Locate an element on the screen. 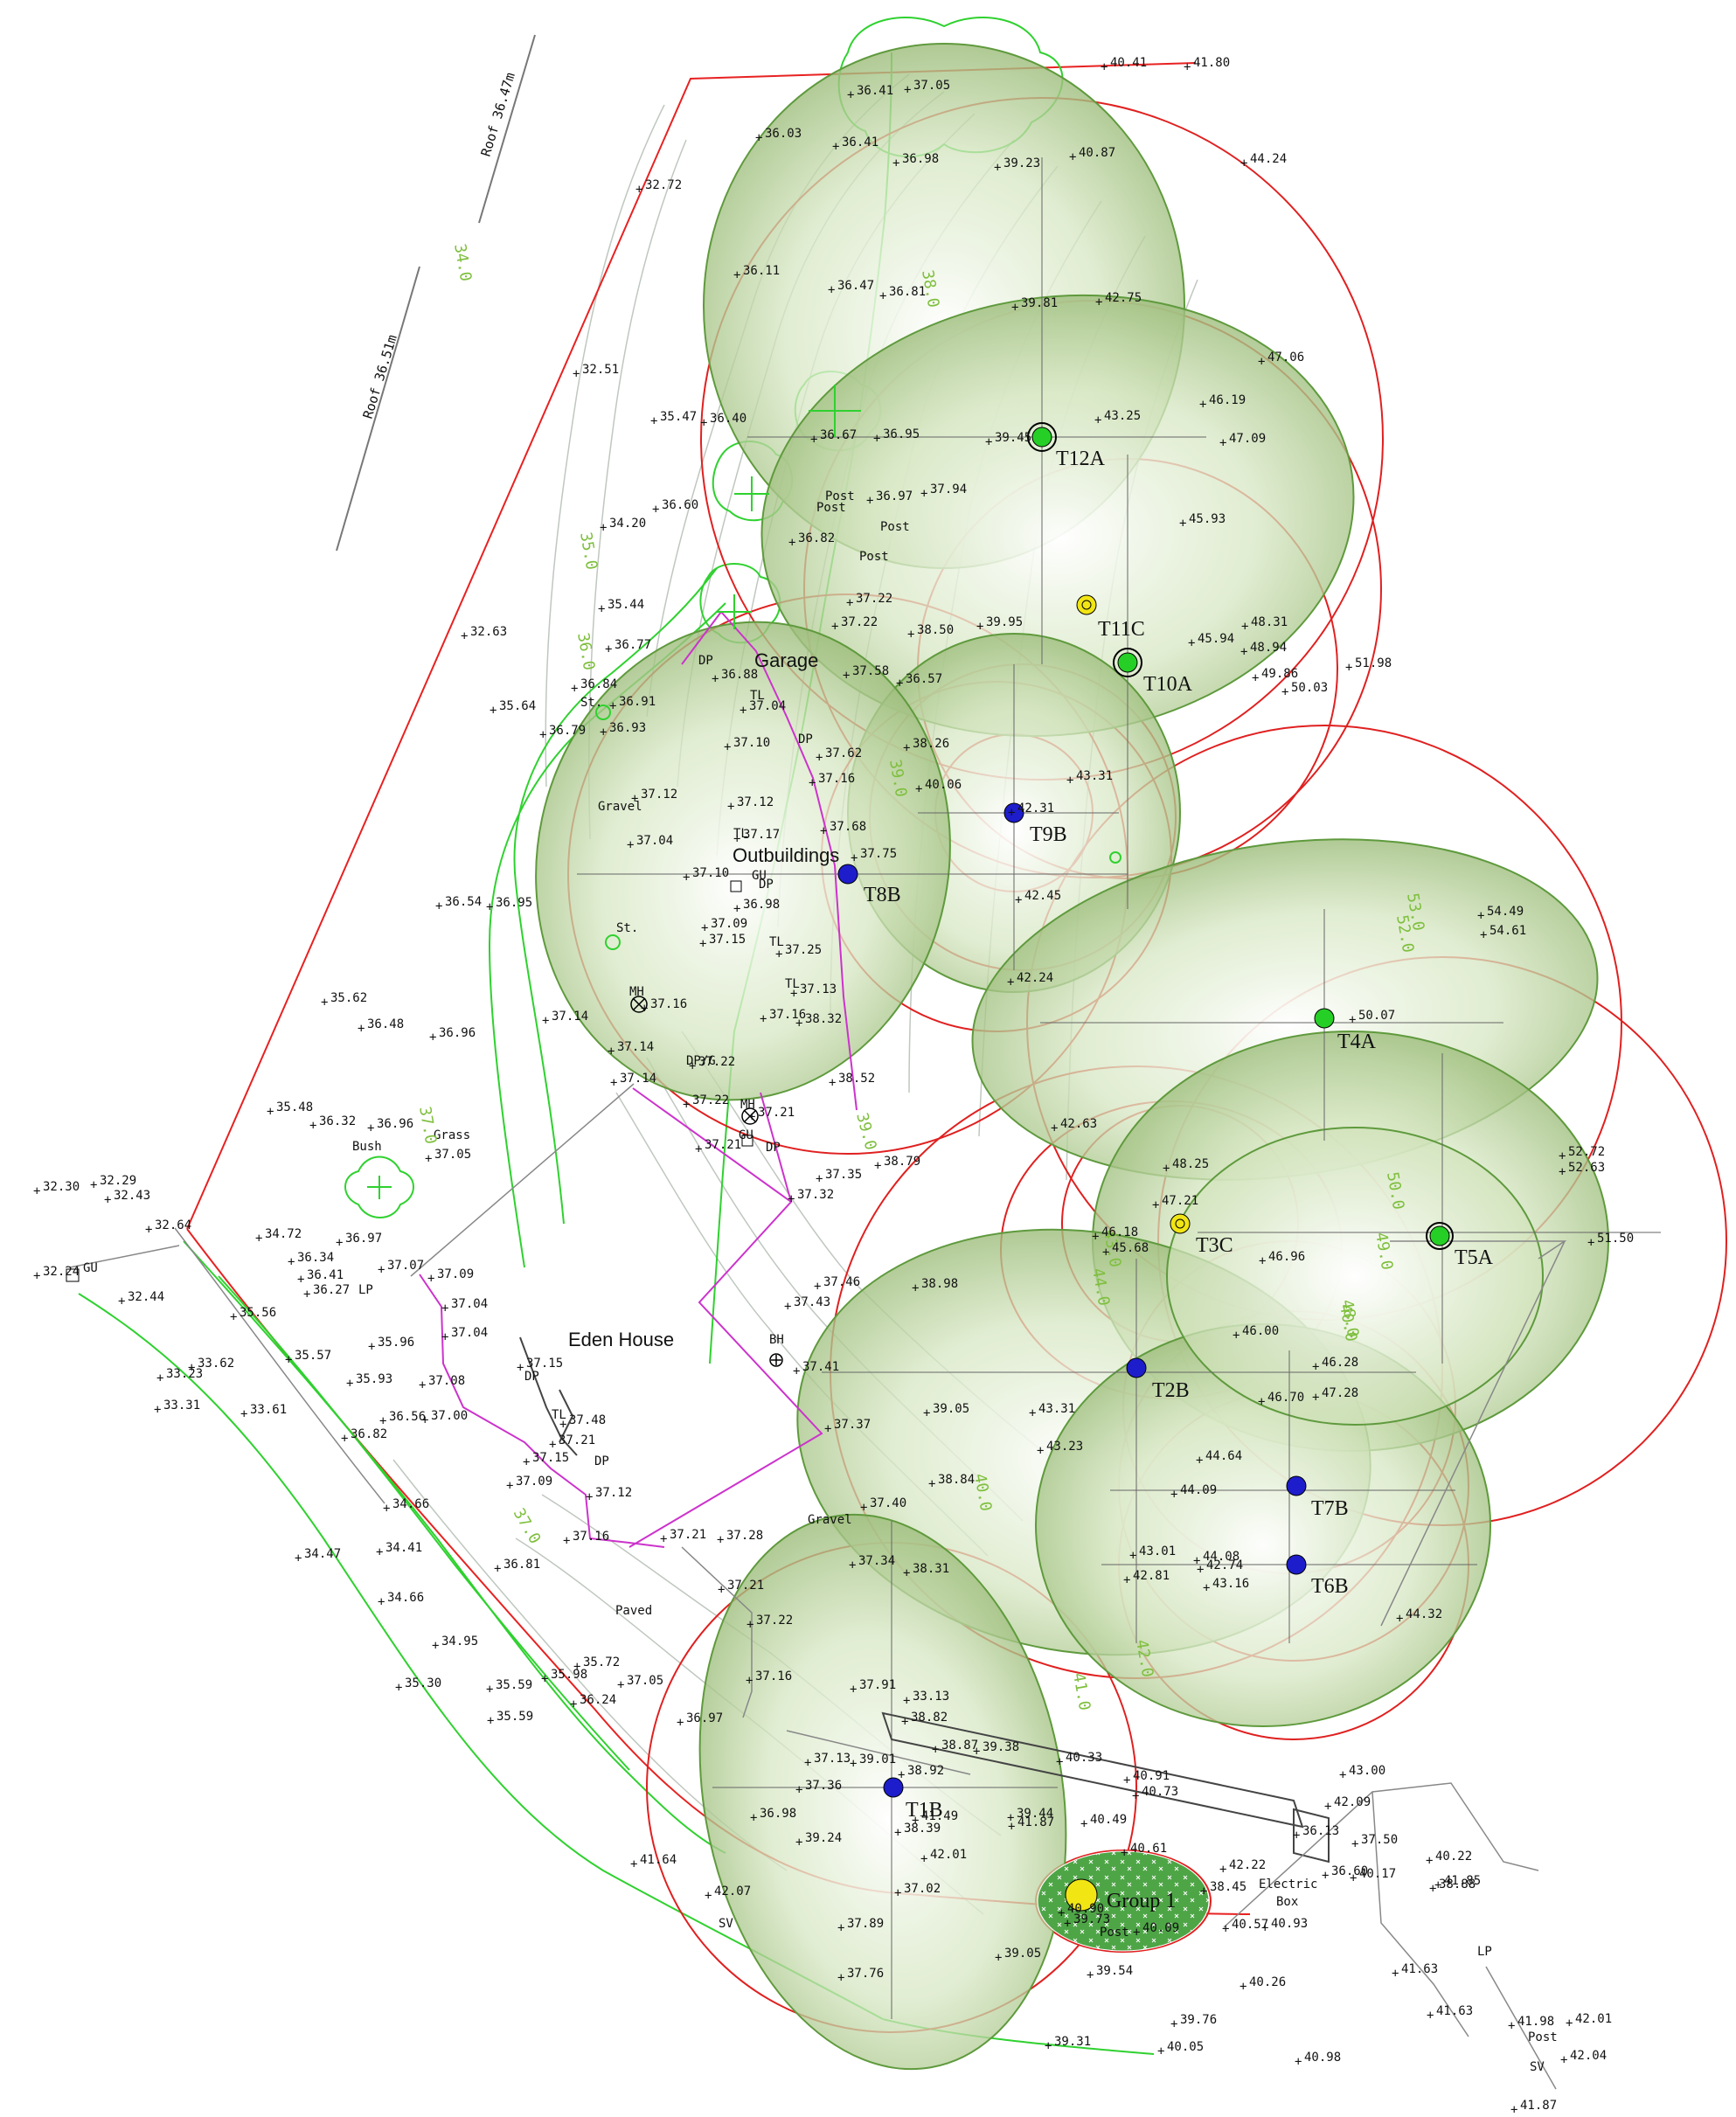 Image resolution: width=1736 pixels, height=2117 pixels. spot-level-point: +37.21 is located at coordinates (771, 1115).